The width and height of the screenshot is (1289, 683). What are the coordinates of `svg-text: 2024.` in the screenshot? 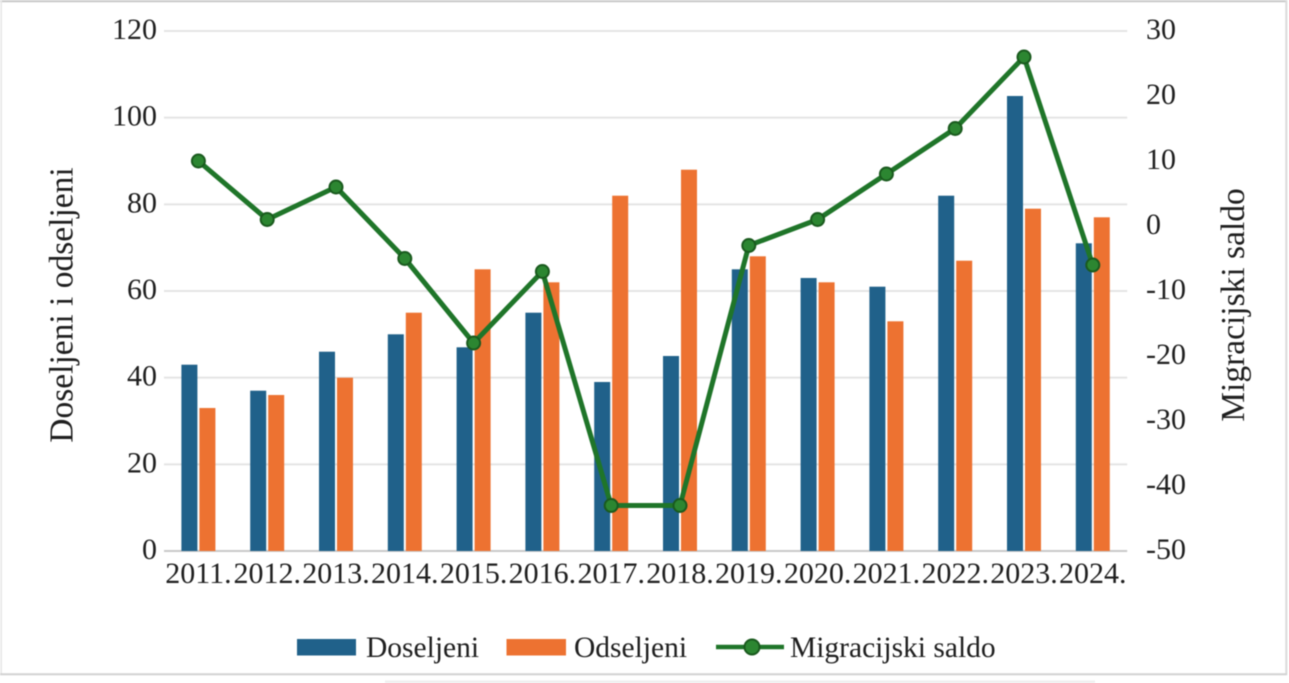 It's located at (1093, 573).